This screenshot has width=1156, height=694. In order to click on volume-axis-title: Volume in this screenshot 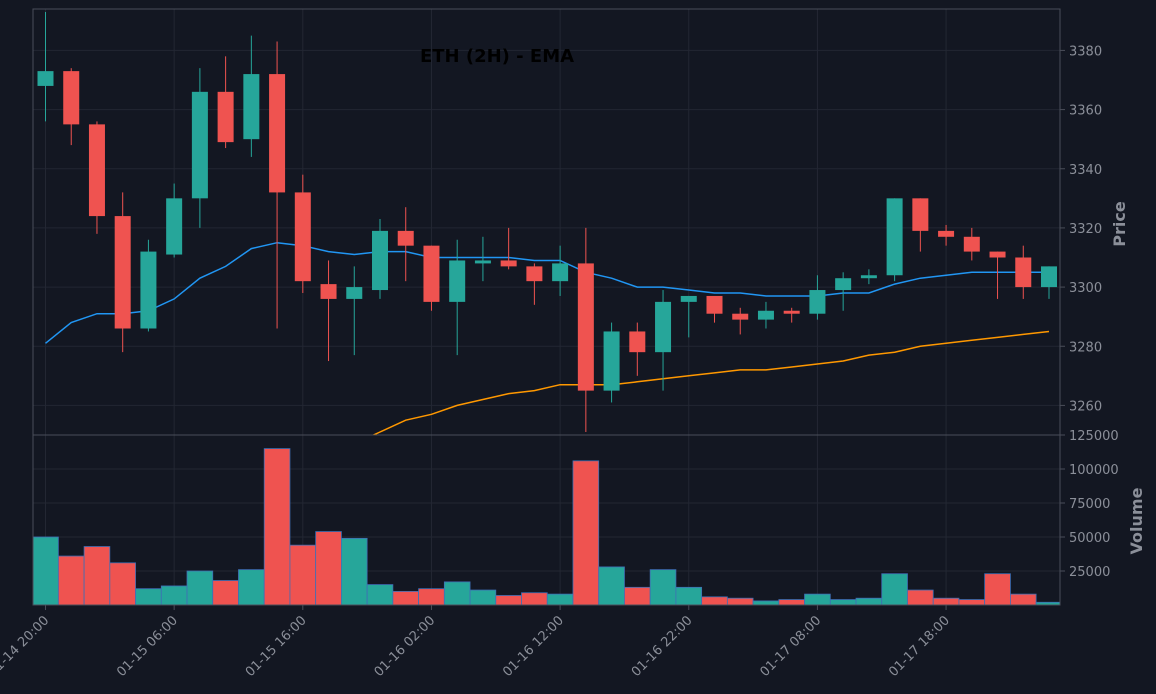, I will do `click(1136, 520)`.